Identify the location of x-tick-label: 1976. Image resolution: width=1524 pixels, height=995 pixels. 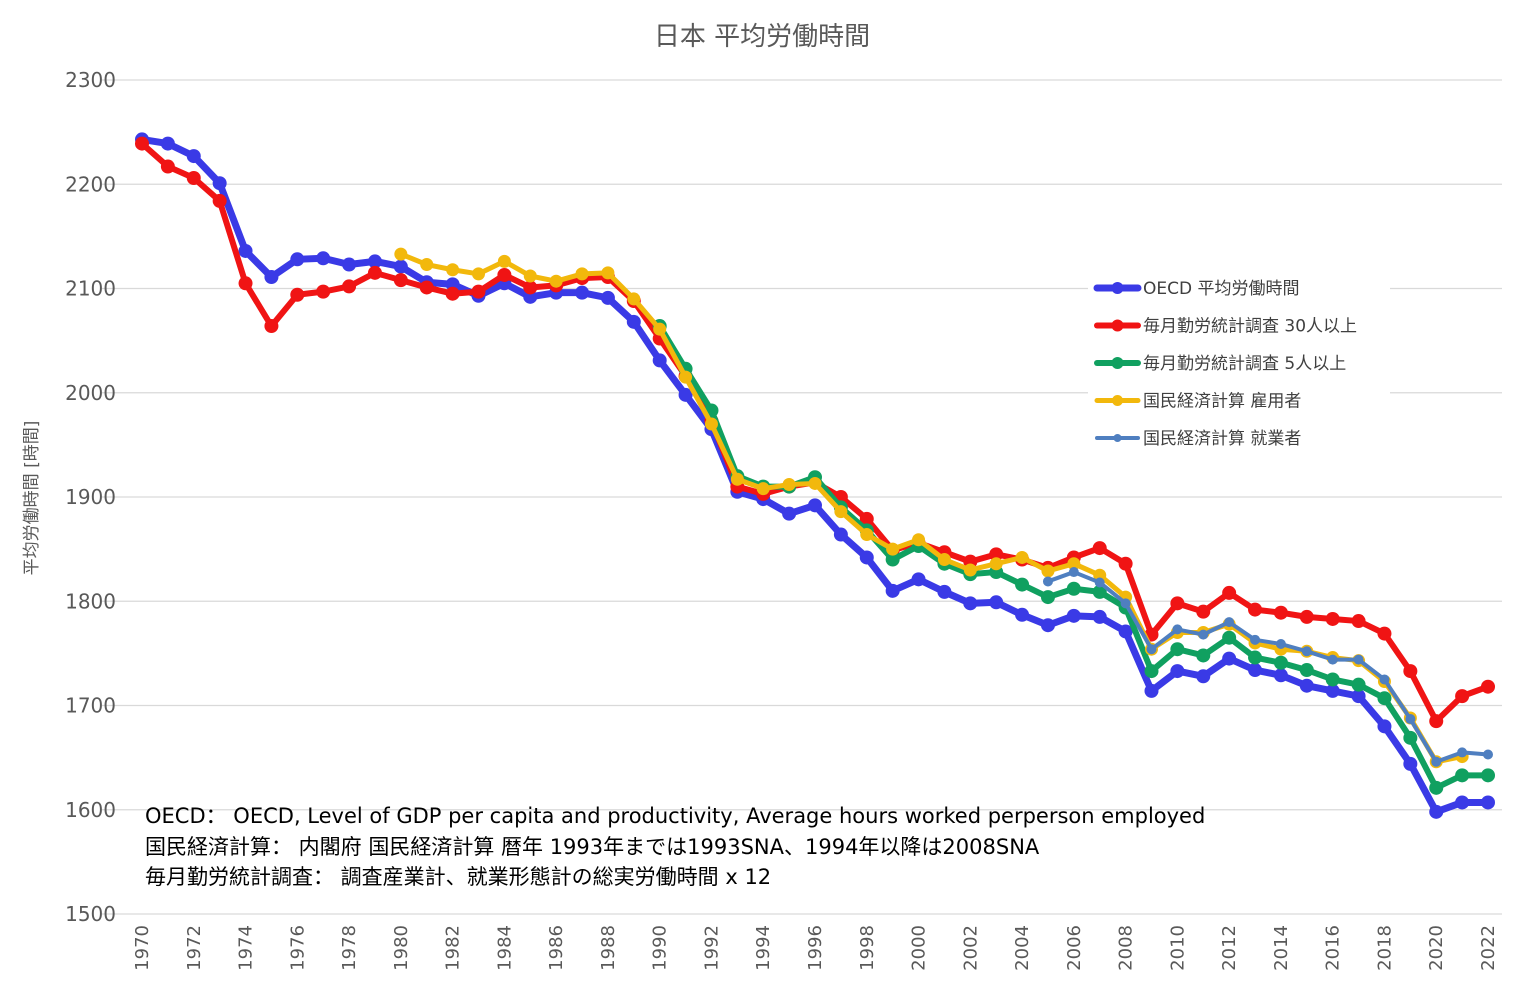
(297, 948).